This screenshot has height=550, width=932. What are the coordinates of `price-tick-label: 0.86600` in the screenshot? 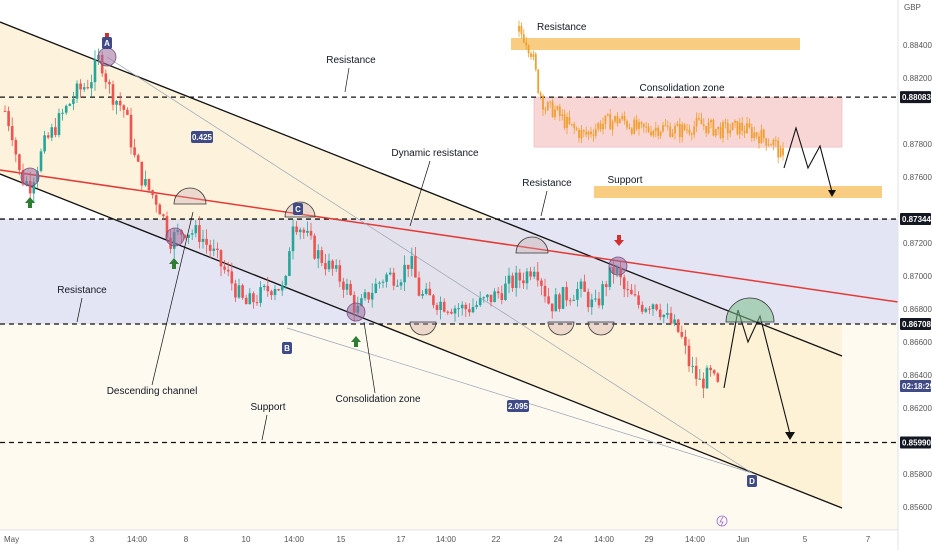 It's located at (917, 342).